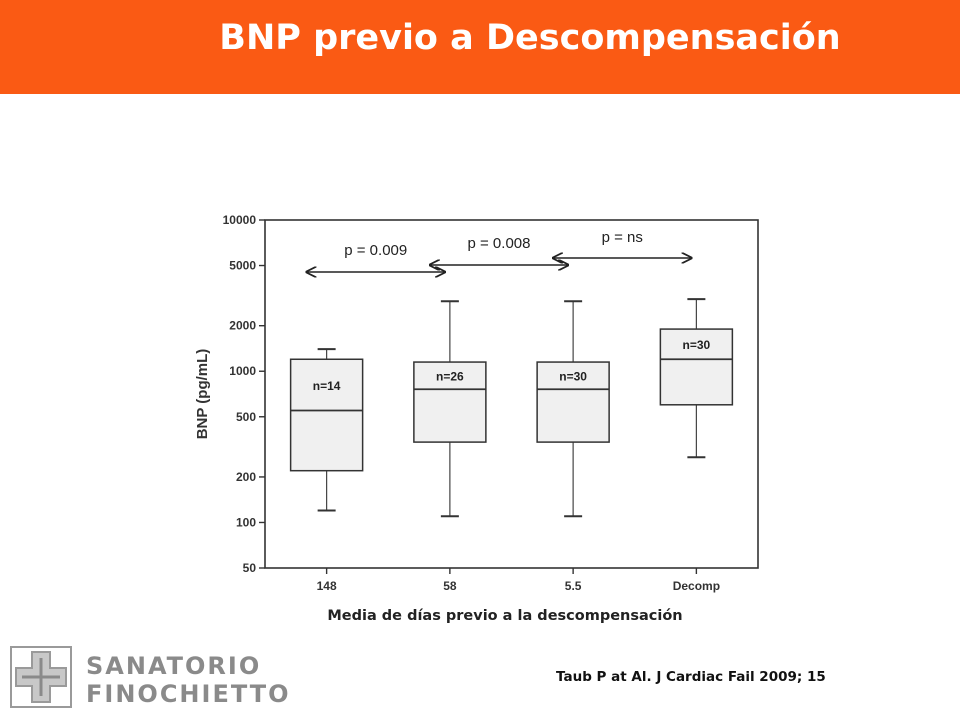  What do you see at coordinates (242, 326) in the screenshot?
I see `y-tick-label: 2000` at bounding box center [242, 326].